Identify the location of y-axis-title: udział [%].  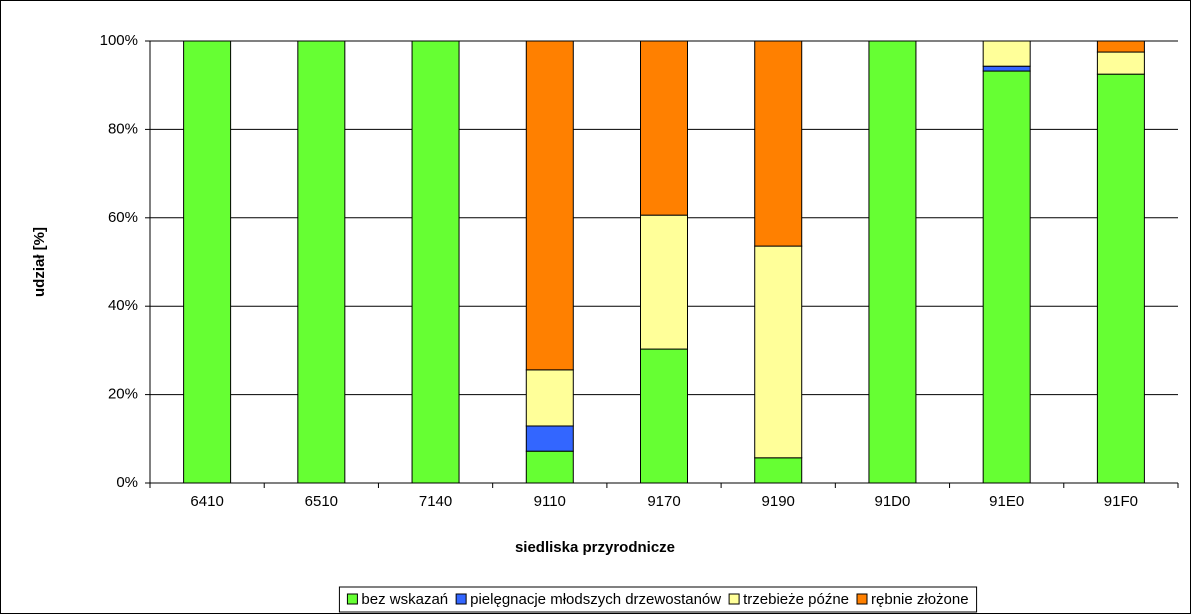
(39, 262).